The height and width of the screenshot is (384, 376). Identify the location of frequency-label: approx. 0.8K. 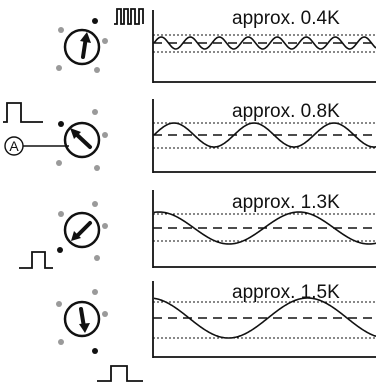
(286, 111).